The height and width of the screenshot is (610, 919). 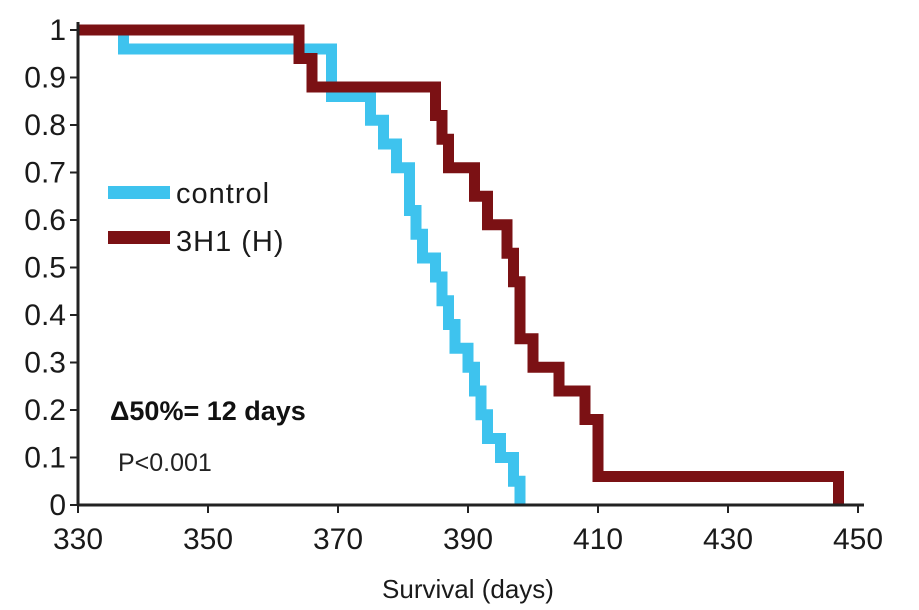 What do you see at coordinates (338, 539) in the screenshot?
I see `x-tick-label: 370` at bounding box center [338, 539].